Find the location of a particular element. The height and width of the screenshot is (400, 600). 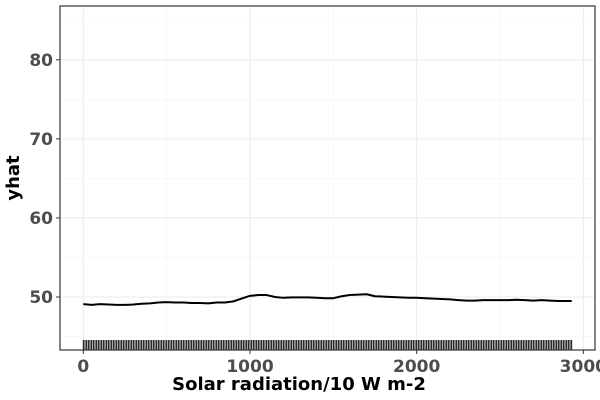

y-tick-label: 60 is located at coordinates (41, 219).